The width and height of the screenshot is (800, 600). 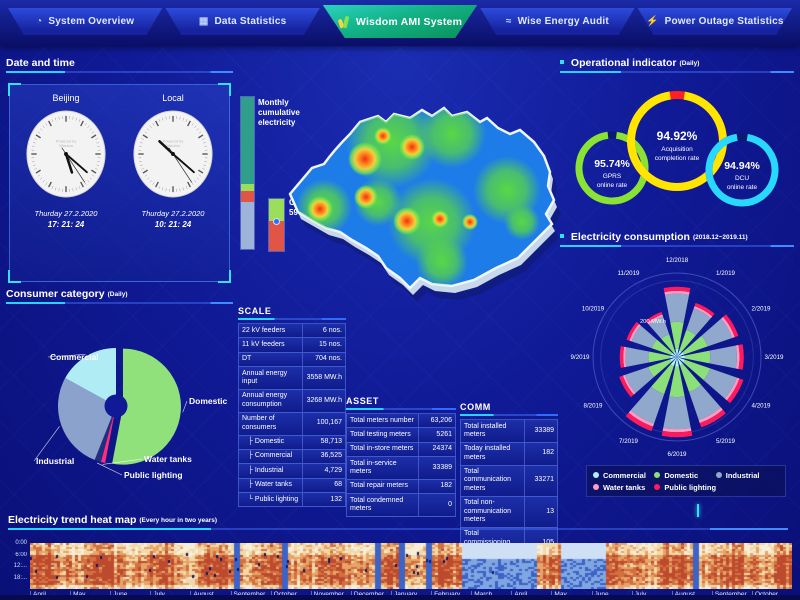 I want to click on row-label: DT, so click(x=247, y=359).